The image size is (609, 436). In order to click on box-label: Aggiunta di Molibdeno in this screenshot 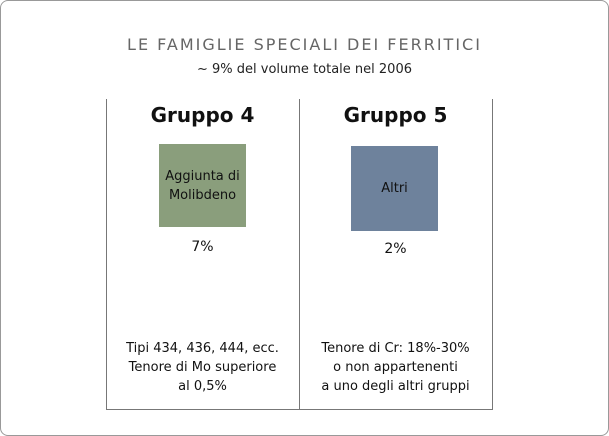, I will do `click(202, 185)`.